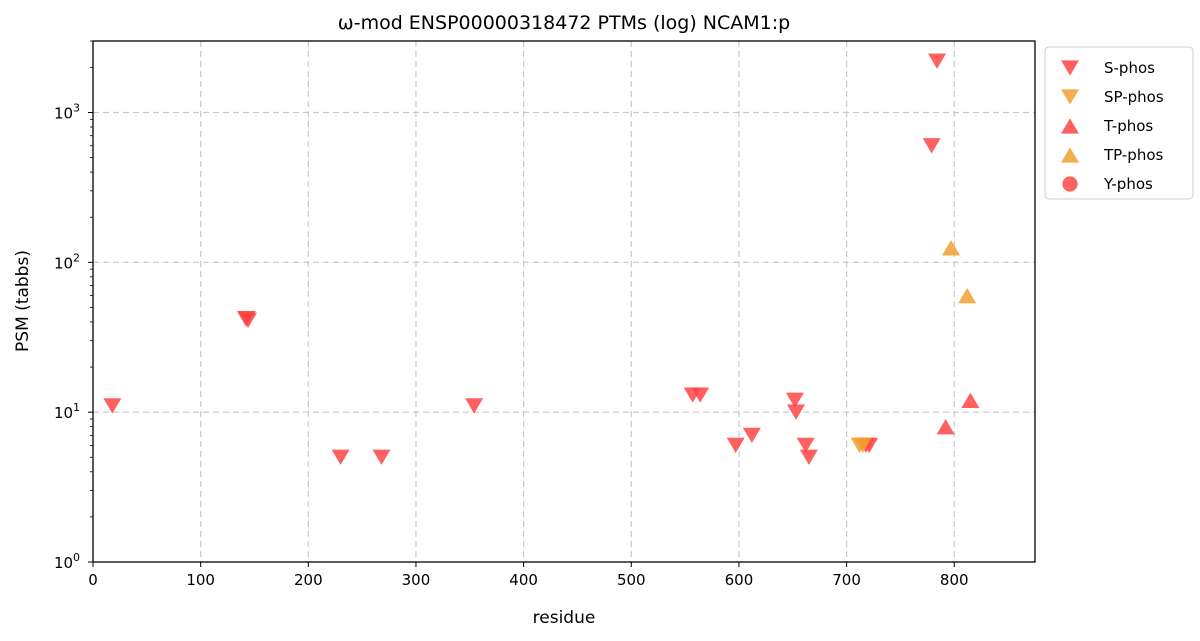  What do you see at coordinates (67, 411) in the screenshot?
I see `y-tick-label: 10¹` at bounding box center [67, 411].